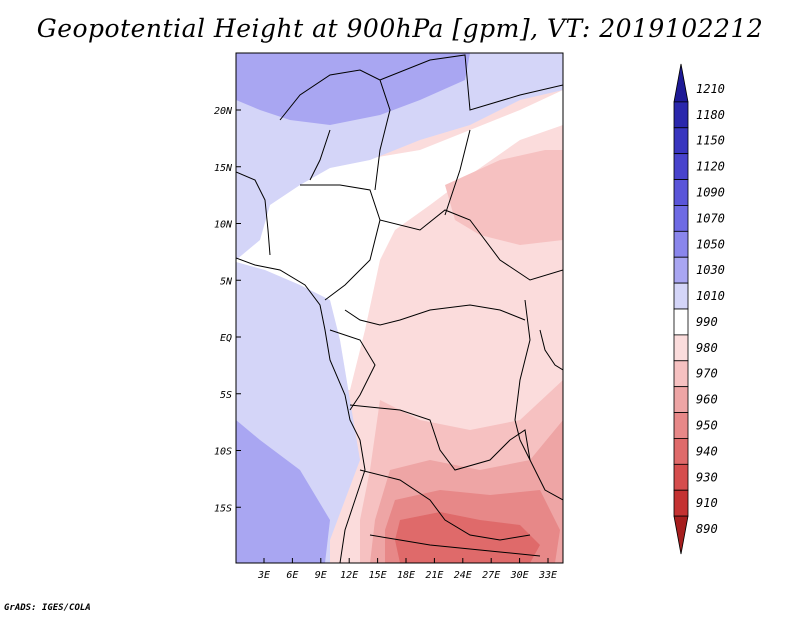  What do you see at coordinates (547, 575) in the screenshot?
I see `lon-label: 33E` at bounding box center [547, 575].